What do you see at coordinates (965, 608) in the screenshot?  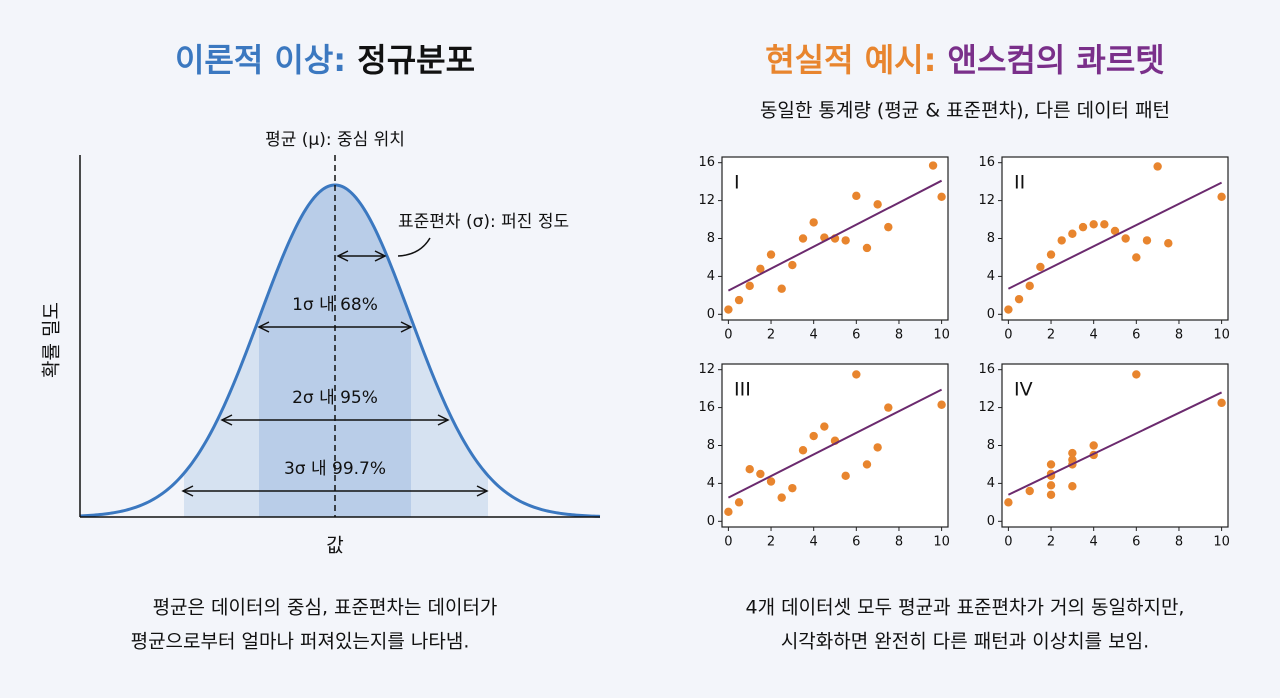 I see `right-caption: 4개 데이터셋 모두 평균과 표준편차가 거의 동일하지만,` at bounding box center [965, 608].